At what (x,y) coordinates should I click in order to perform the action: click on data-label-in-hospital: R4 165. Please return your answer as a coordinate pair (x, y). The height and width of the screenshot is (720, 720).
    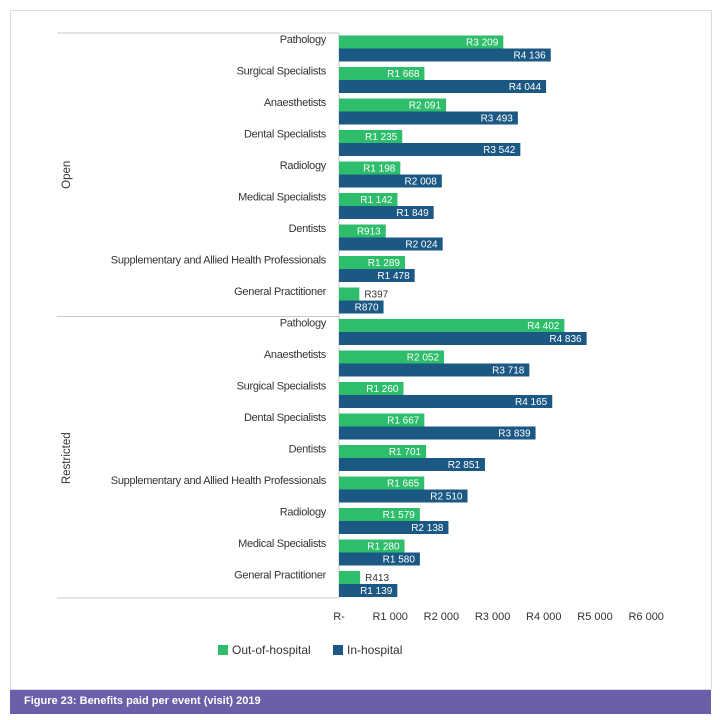
    Looking at the image, I should click on (531, 402).